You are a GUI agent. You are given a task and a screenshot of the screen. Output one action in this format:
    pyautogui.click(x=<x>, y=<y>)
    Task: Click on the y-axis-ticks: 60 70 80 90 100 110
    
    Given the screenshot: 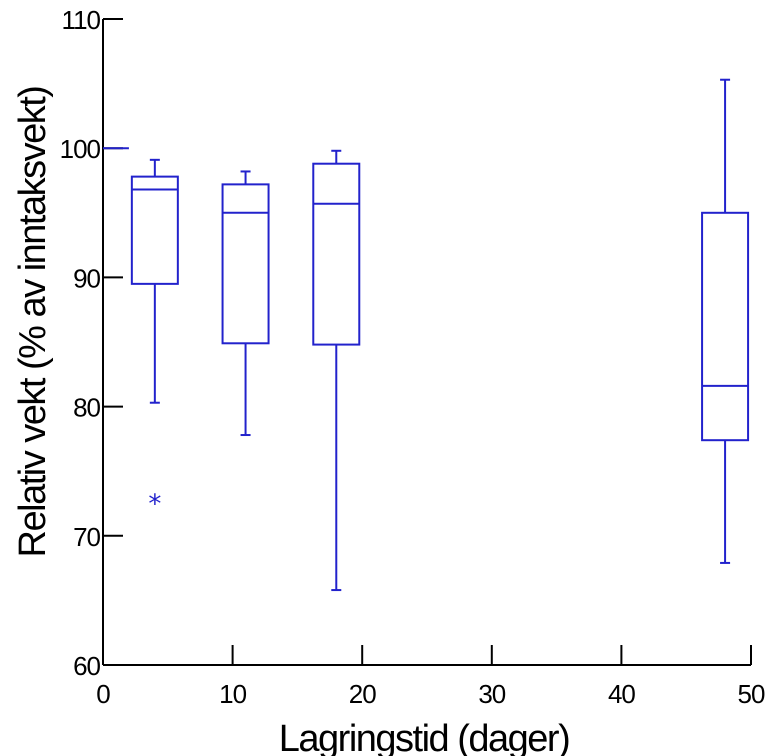 What is the action you would take?
    pyautogui.click(x=91, y=343)
    